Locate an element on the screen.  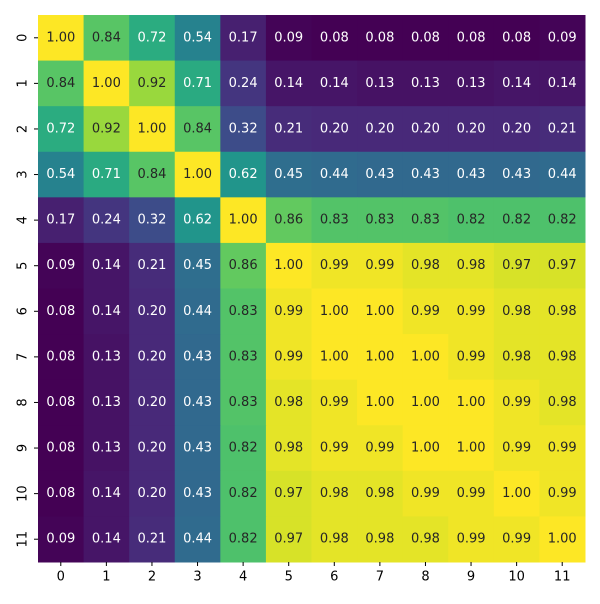
cell-label: 0.14 is located at coordinates (516, 83).